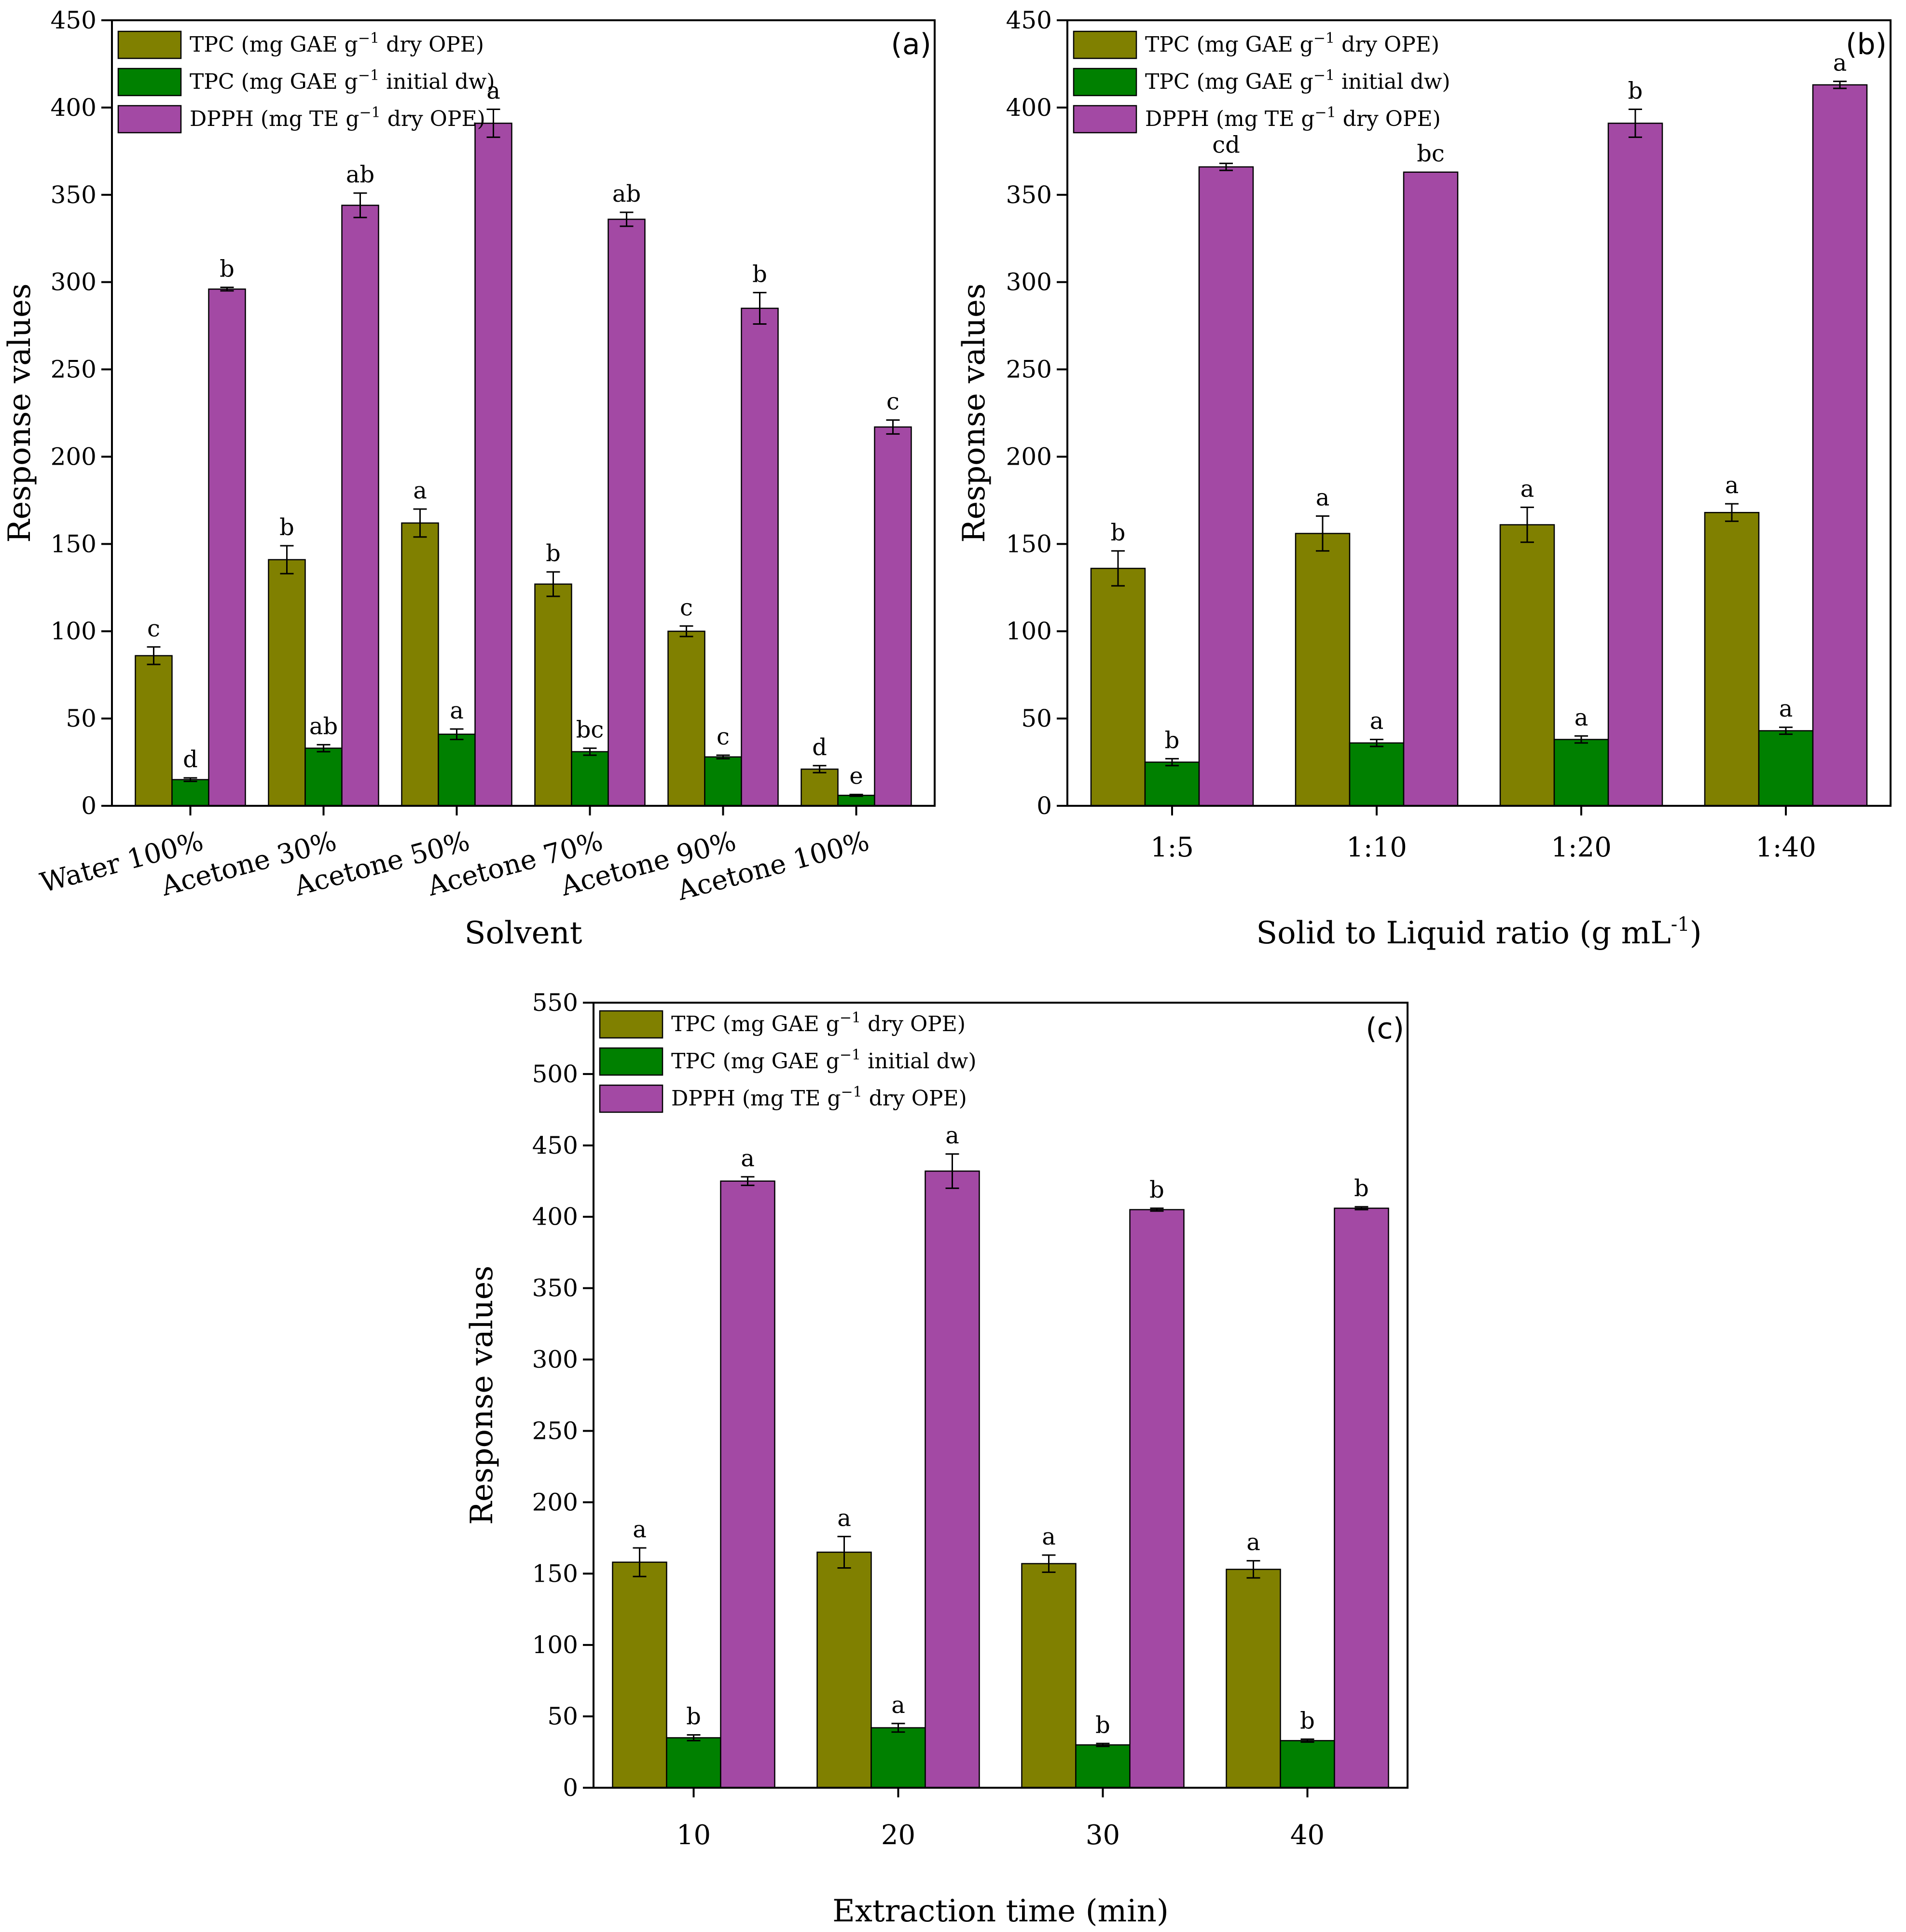  I want to click on significance-letter: cd, so click(1226, 145).